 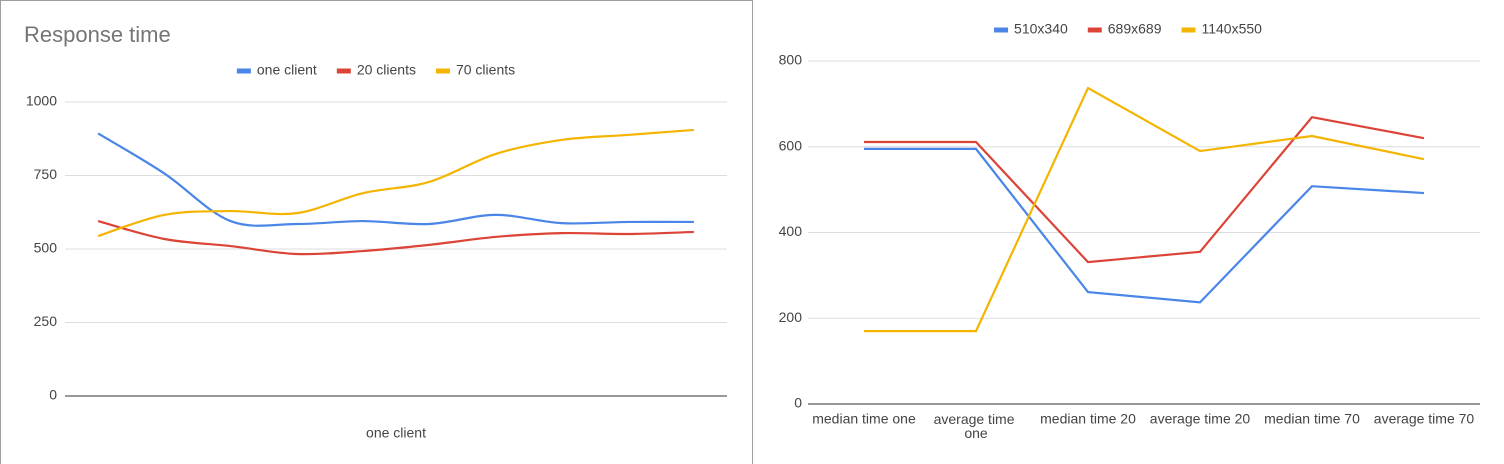 I want to click on chart-title: Response time, so click(x=97, y=34).